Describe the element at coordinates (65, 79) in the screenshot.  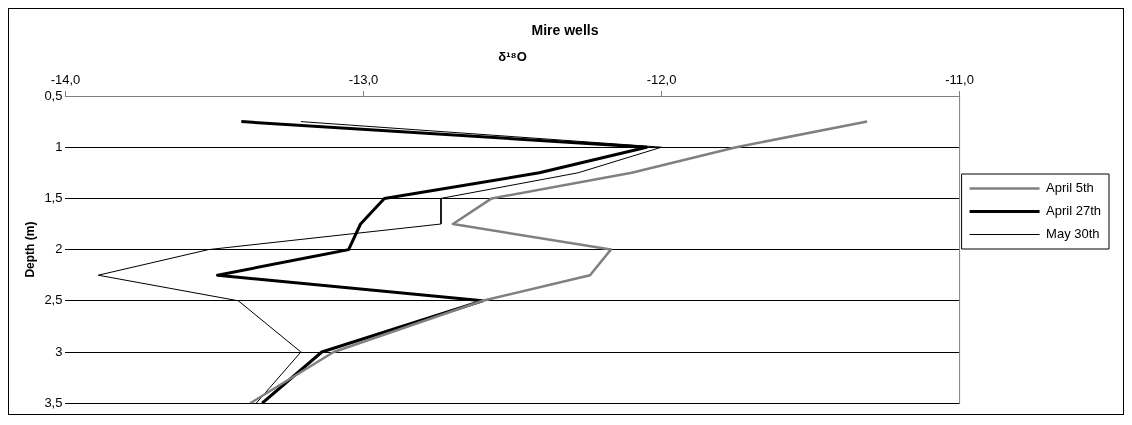
I see `x-tick-label: -14,0` at that location.